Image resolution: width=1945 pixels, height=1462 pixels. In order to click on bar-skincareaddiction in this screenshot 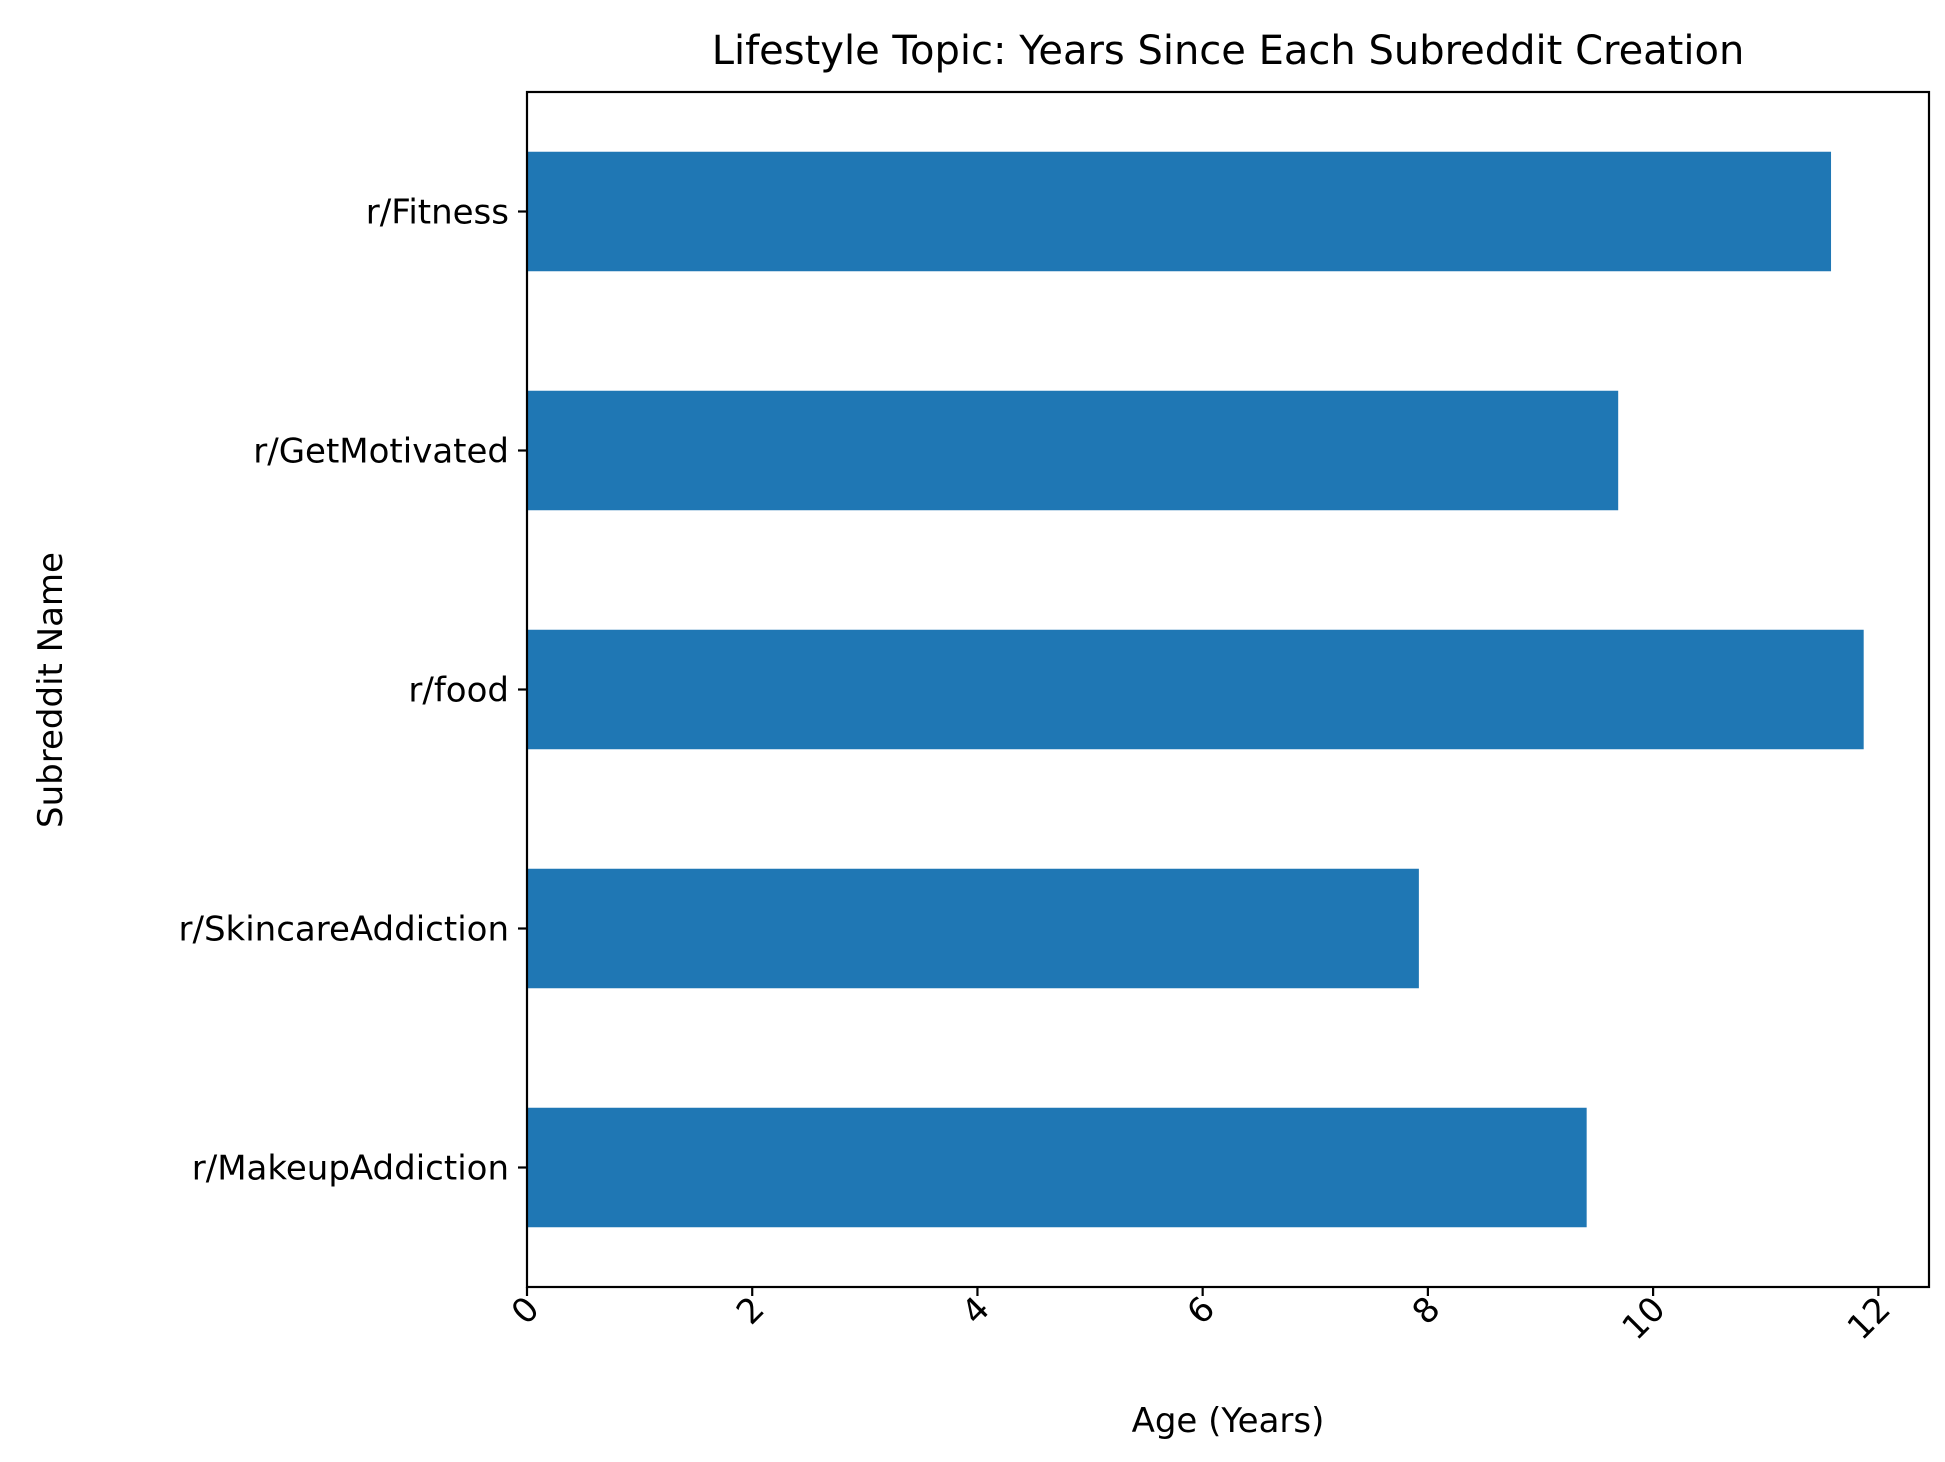, I will do `click(973, 928)`.